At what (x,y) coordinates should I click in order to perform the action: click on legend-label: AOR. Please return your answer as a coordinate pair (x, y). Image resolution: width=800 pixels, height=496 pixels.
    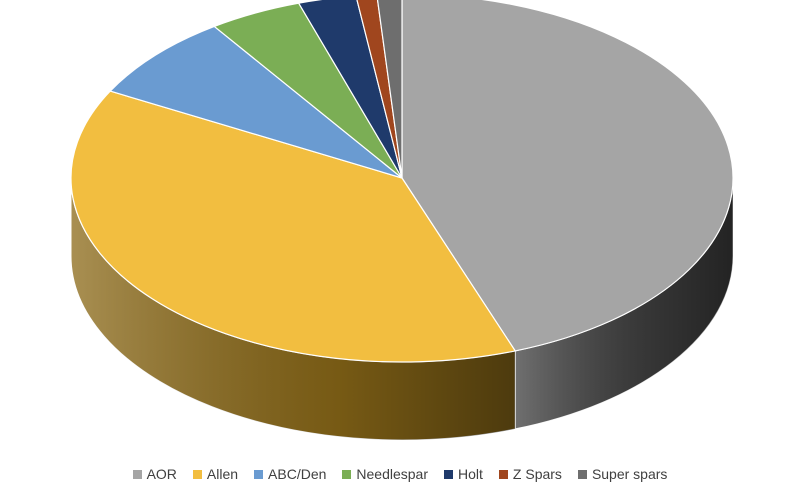
    Looking at the image, I should click on (161, 474).